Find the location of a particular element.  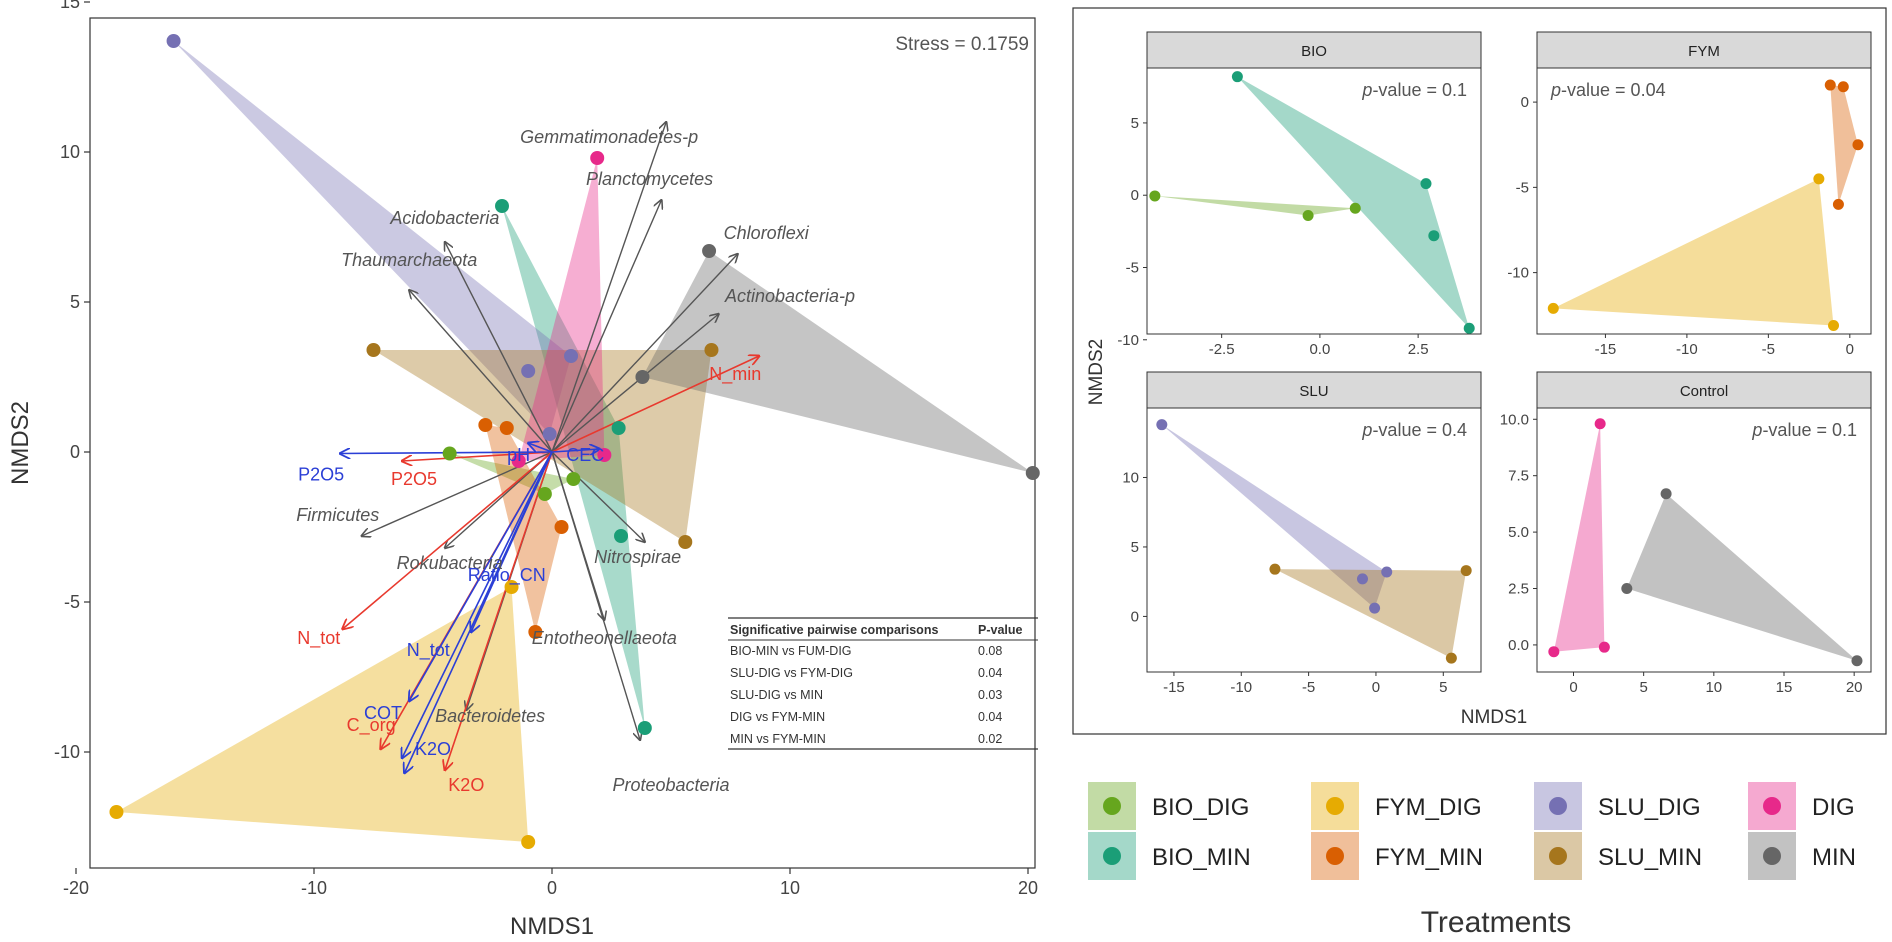

facet-slu: SLU p-value = 0.4 -15 -10 -5 0 5 0 5 10 is located at coordinates (1302, 533).